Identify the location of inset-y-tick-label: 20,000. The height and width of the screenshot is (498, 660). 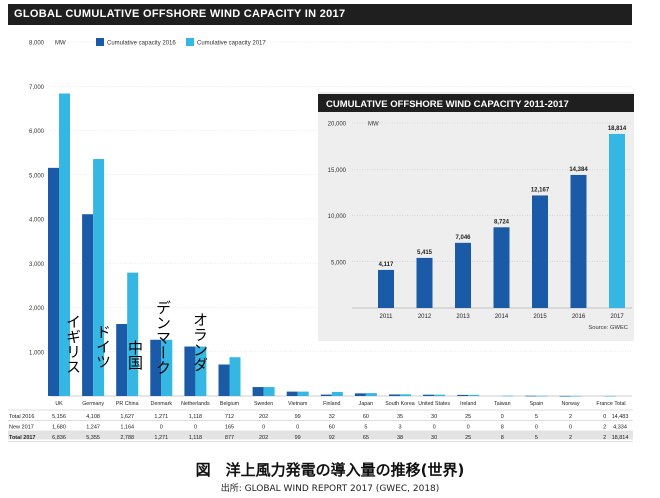
(337, 125).